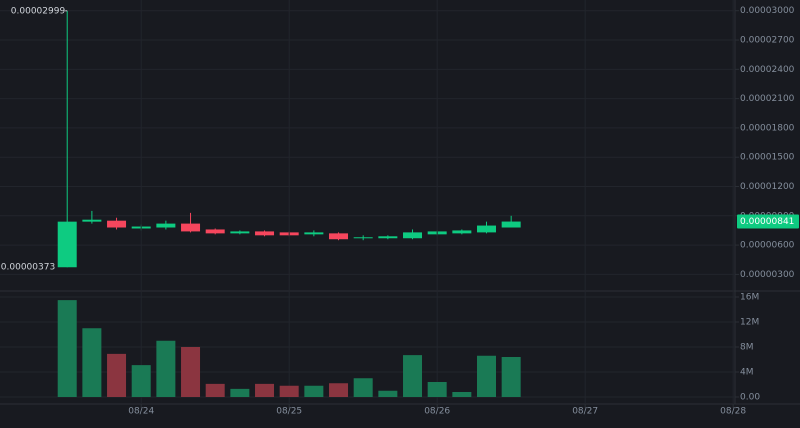  I want to click on last-price-label: 0.00000841, so click(767, 222).